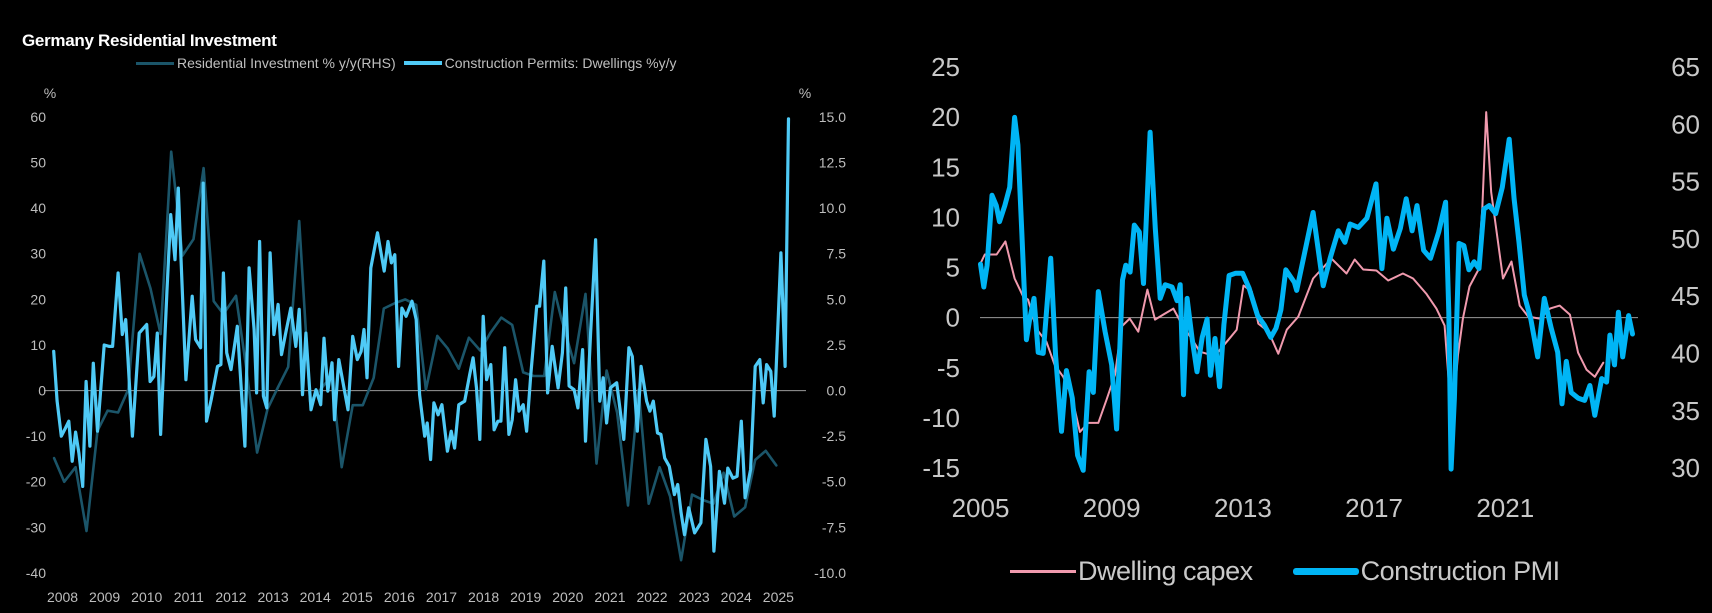 The width and height of the screenshot is (1712, 613). I want to click on y-tick-left: 15, so click(945, 167).